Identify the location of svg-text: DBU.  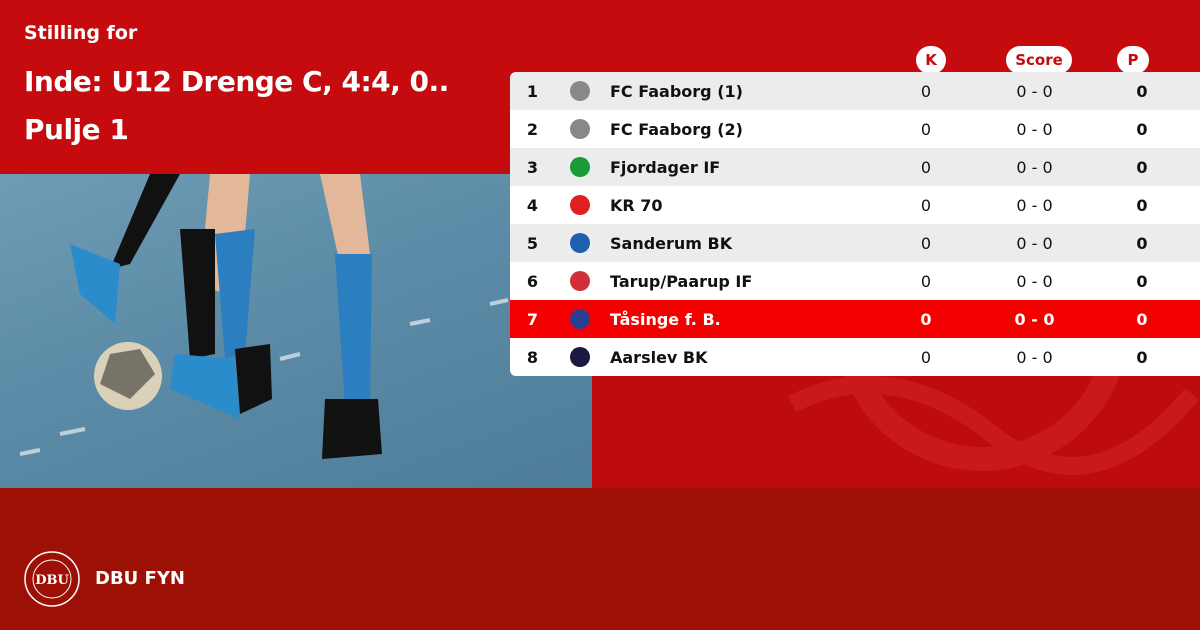
(52, 580).